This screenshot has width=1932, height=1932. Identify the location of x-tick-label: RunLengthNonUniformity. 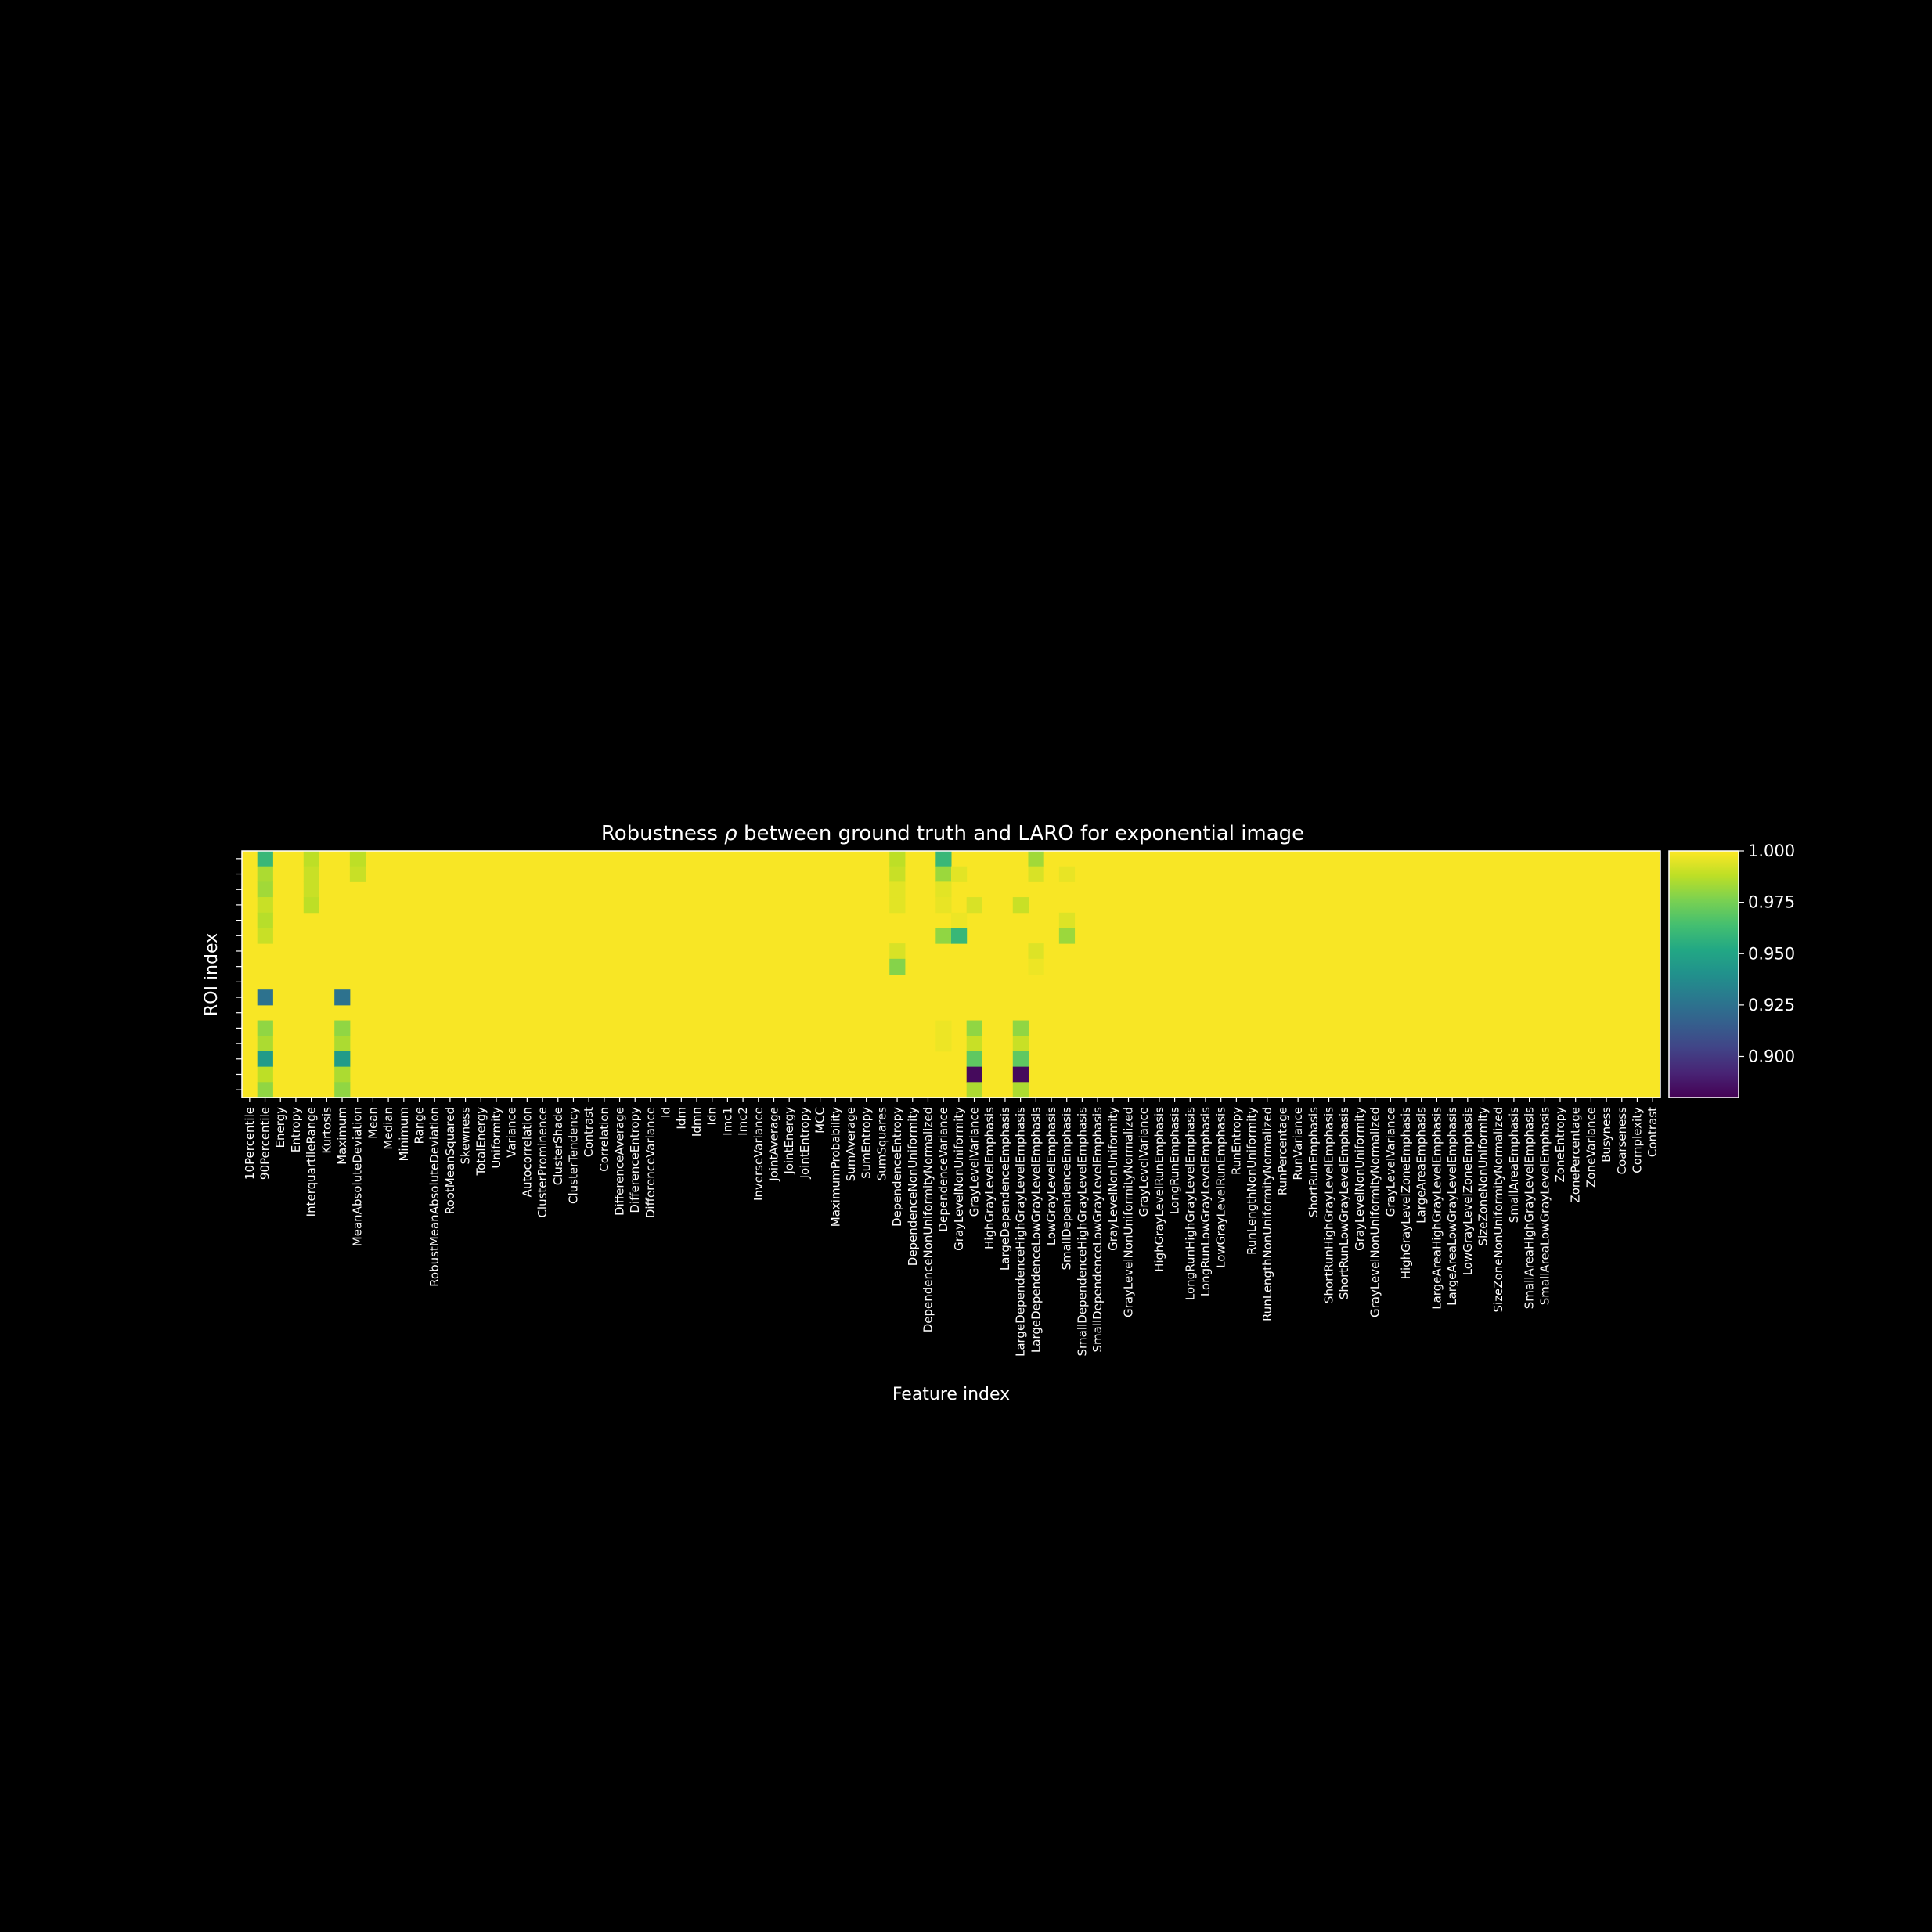
(1252, 1181).